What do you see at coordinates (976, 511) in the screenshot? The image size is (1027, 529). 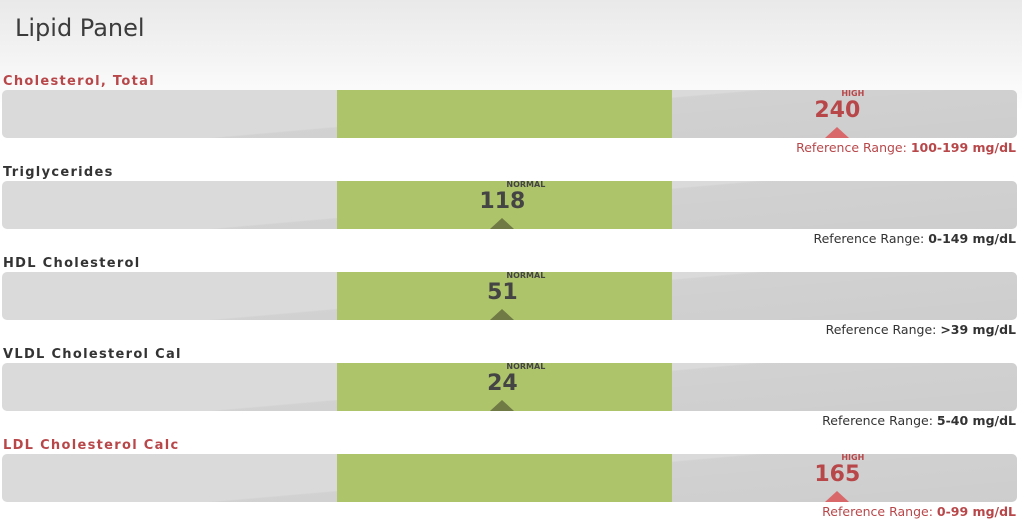 I see `reference-range-value: 0-99 mg/dL` at bounding box center [976, 511].